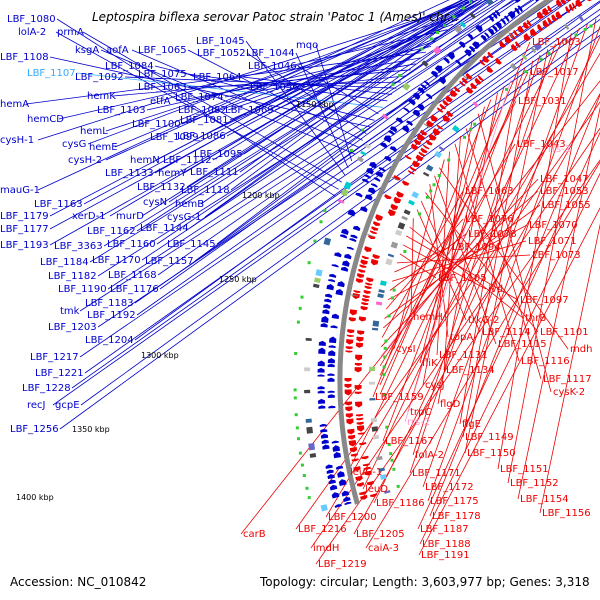 This screenshot has height=600, width=600. Describe the element at coordinates (72, 276) in the screenshot. I see `gene-label-left: LBF_1182` at that location.